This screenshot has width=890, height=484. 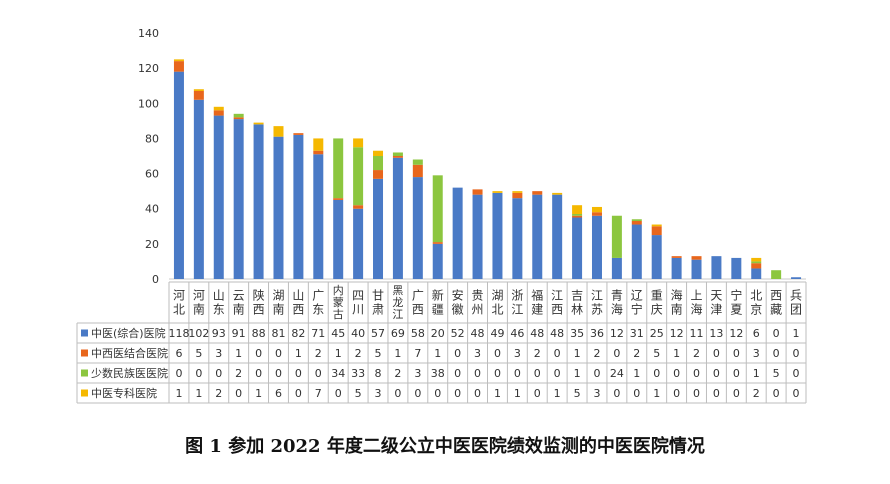 I want to click on data-label: 82, so click(x=298, y=333).